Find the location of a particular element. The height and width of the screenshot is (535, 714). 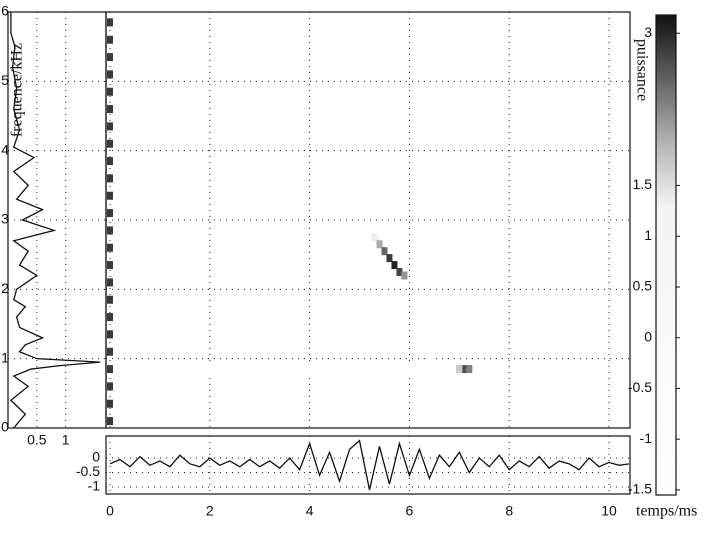

x-tick-label: 0.5 is located at coordinates (37, 440).